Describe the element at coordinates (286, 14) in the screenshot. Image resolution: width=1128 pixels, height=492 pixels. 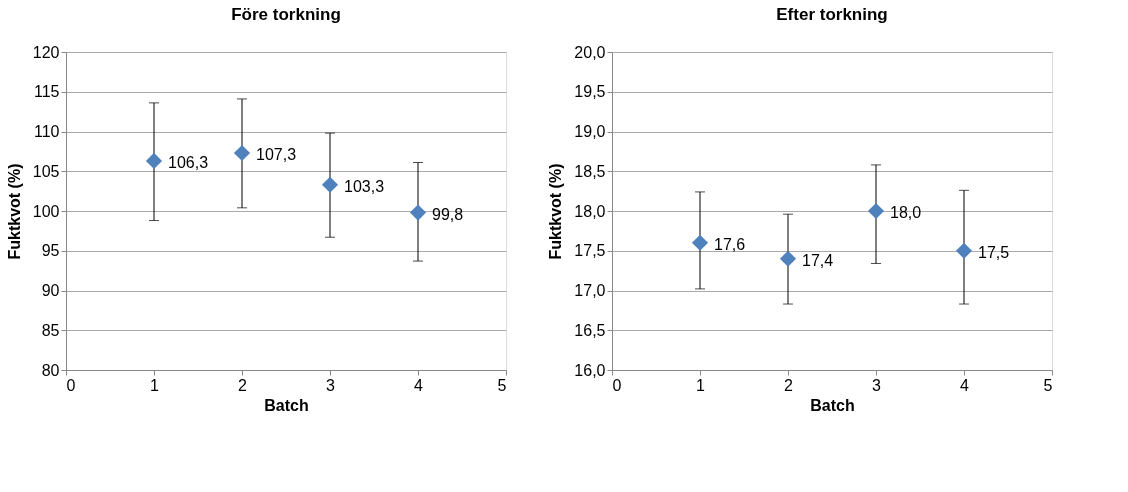
I see `chart-title: Före torkning` at that location.